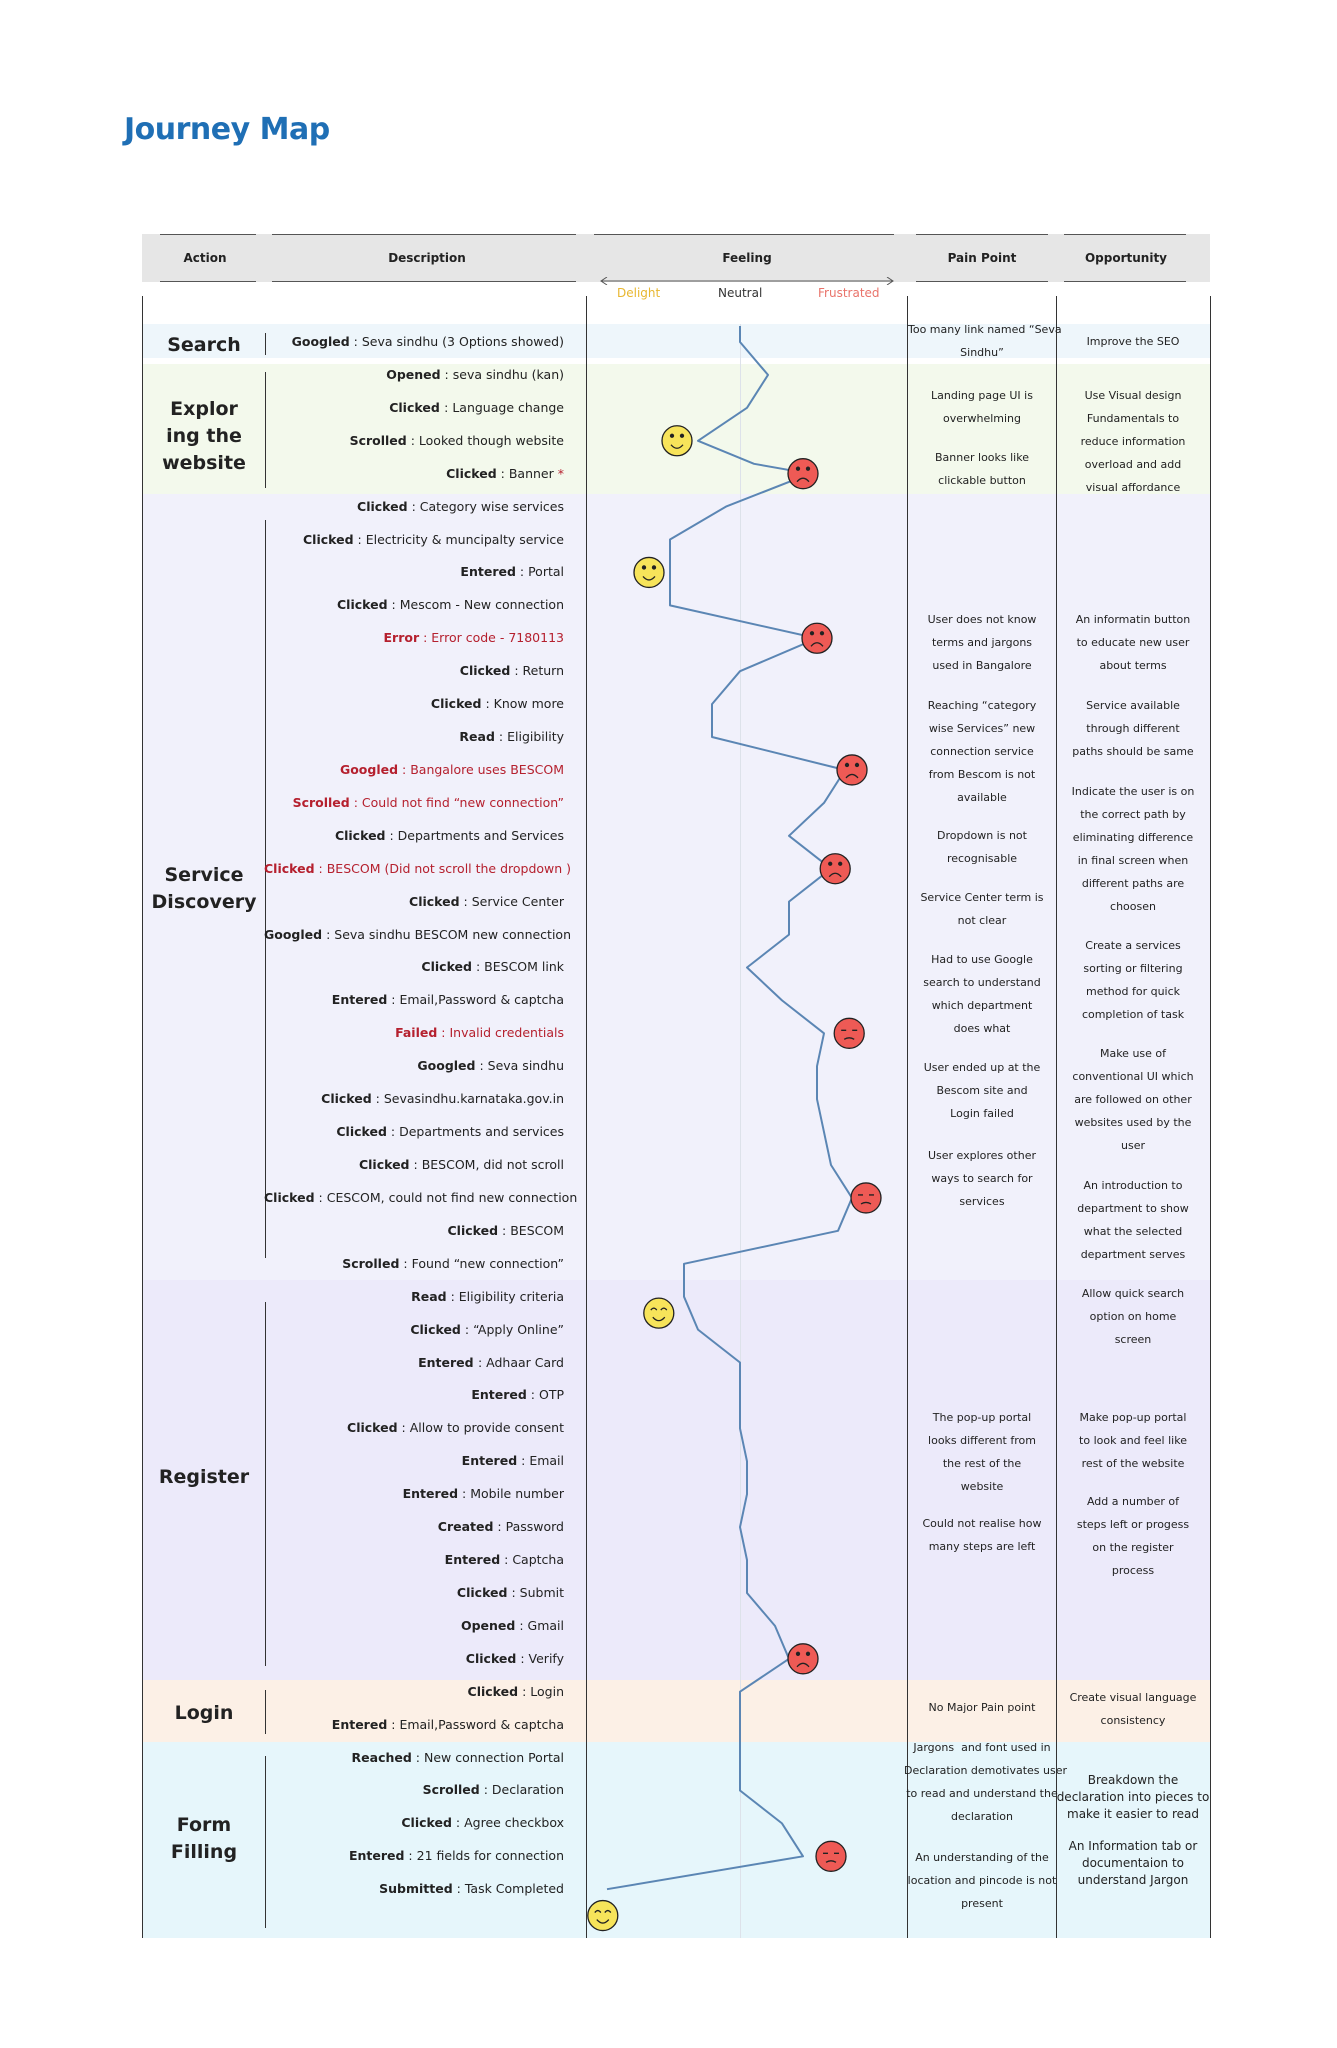  What do you see at coordinates (740, 293) in the screenshot?
I see `scale-neutral: Neutral` at bounding box center [740, 293].